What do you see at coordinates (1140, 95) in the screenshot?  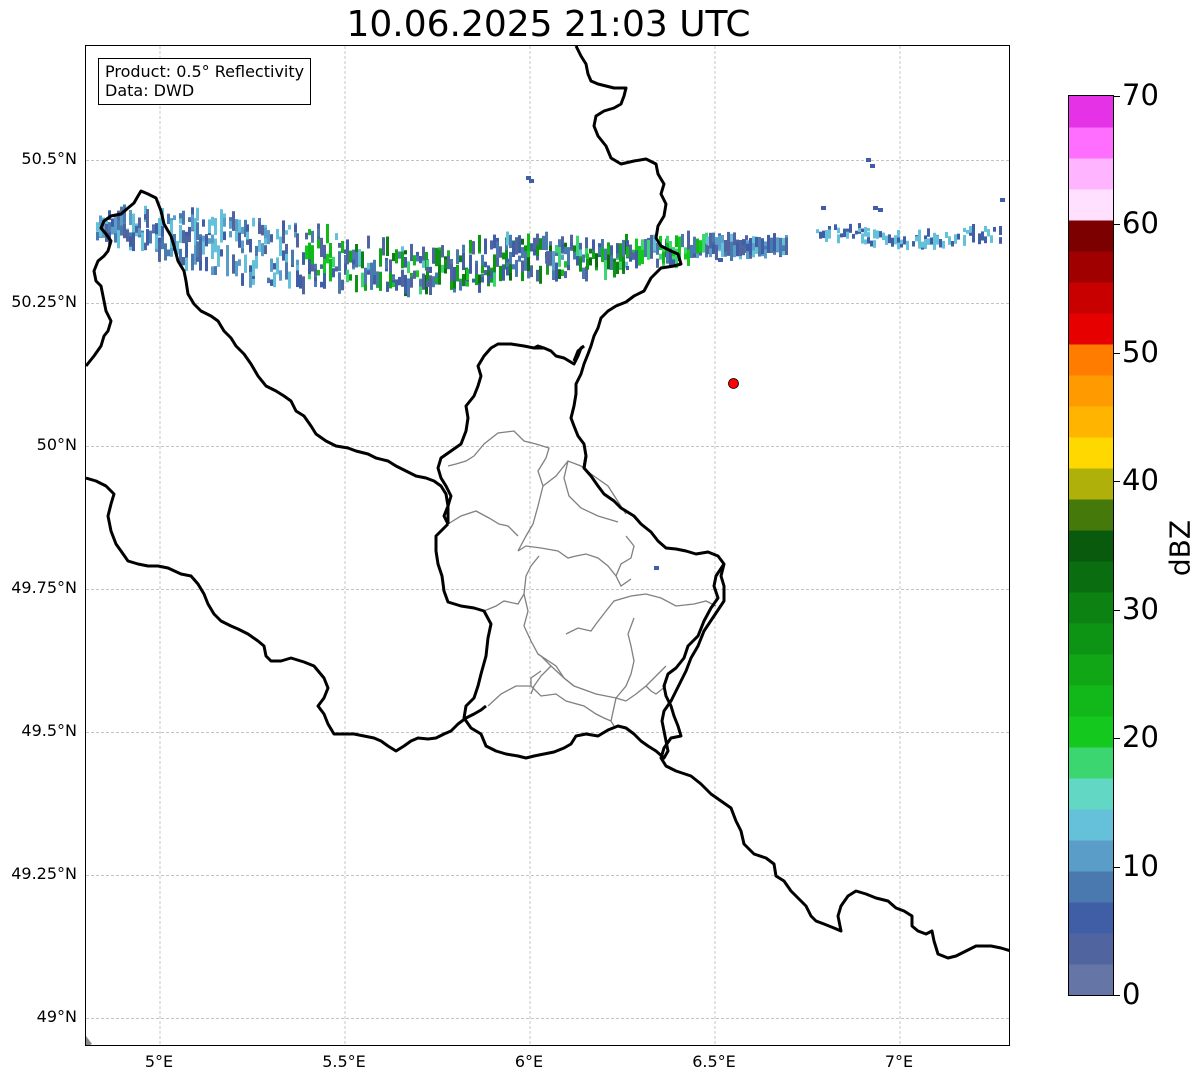 I see `colorbar-tick-label: 70` at bounding box center [1140, 95].